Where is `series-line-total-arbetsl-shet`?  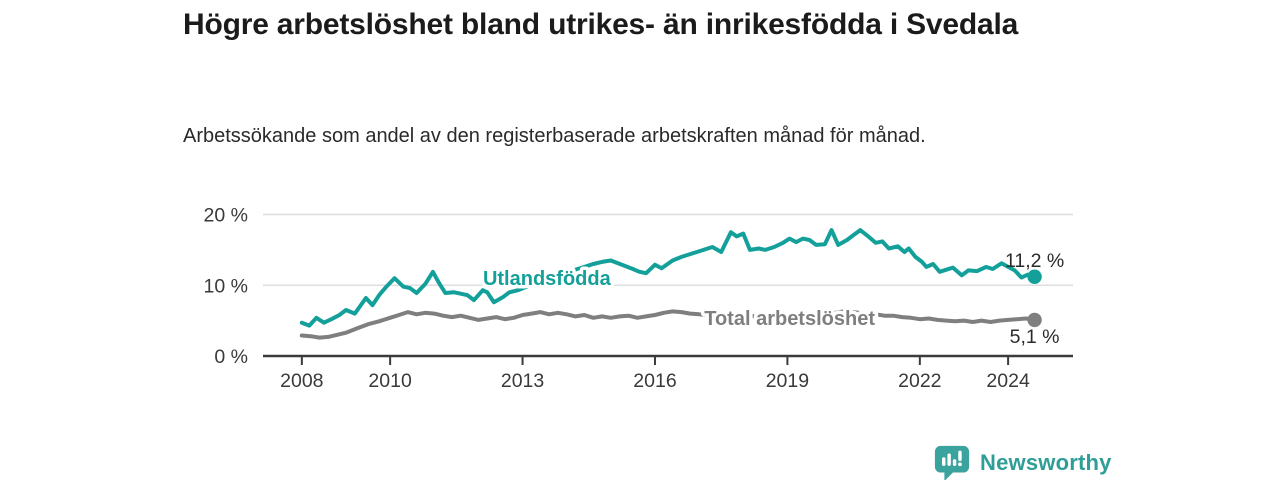 series-line-total-arbetsl-shet is located at coordinates (668, 324).